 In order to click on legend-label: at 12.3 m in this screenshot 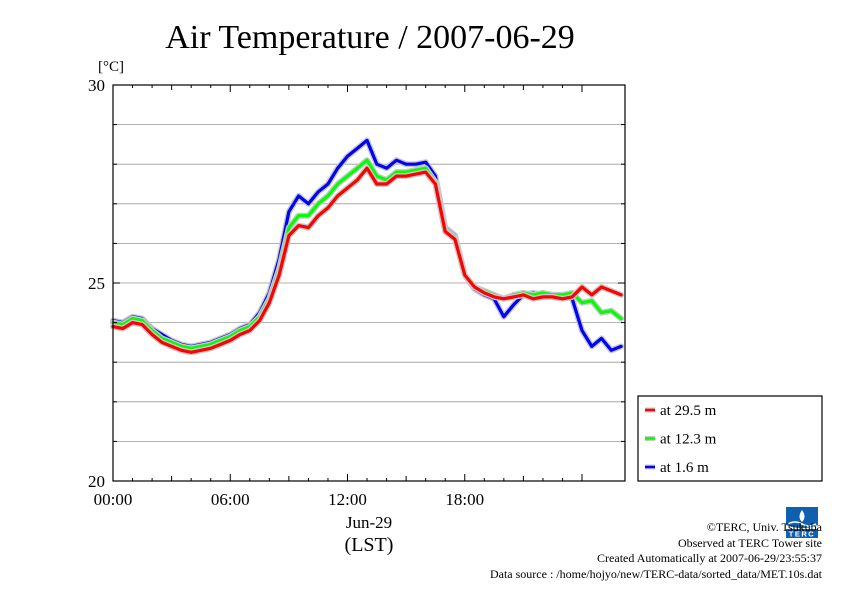, I will do `click(688, 440)`.